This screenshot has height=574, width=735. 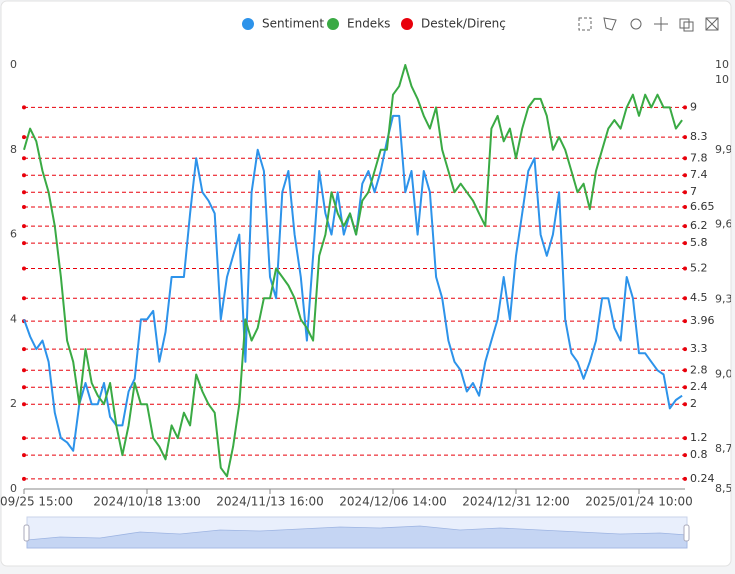 I want to click on x-tick-label: 09/25 15:00, so click(x=36, y=502).